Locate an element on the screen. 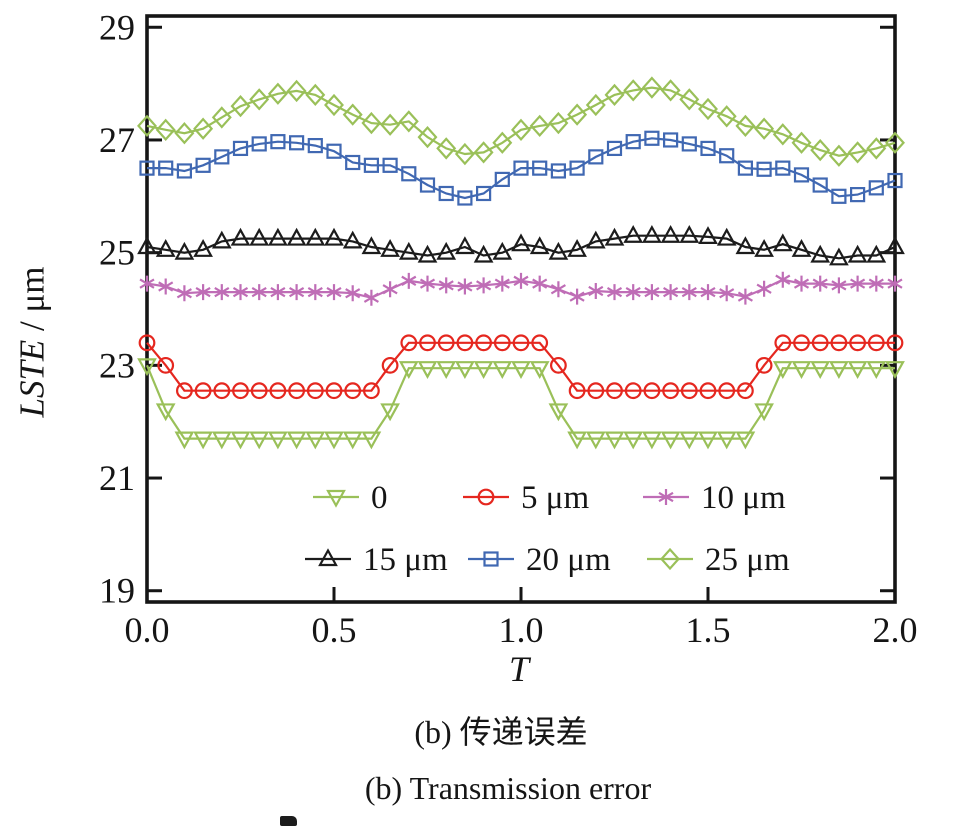 This screenshot has height=826, width=956. legend-label: 0 is located at coordinates (379, 498).